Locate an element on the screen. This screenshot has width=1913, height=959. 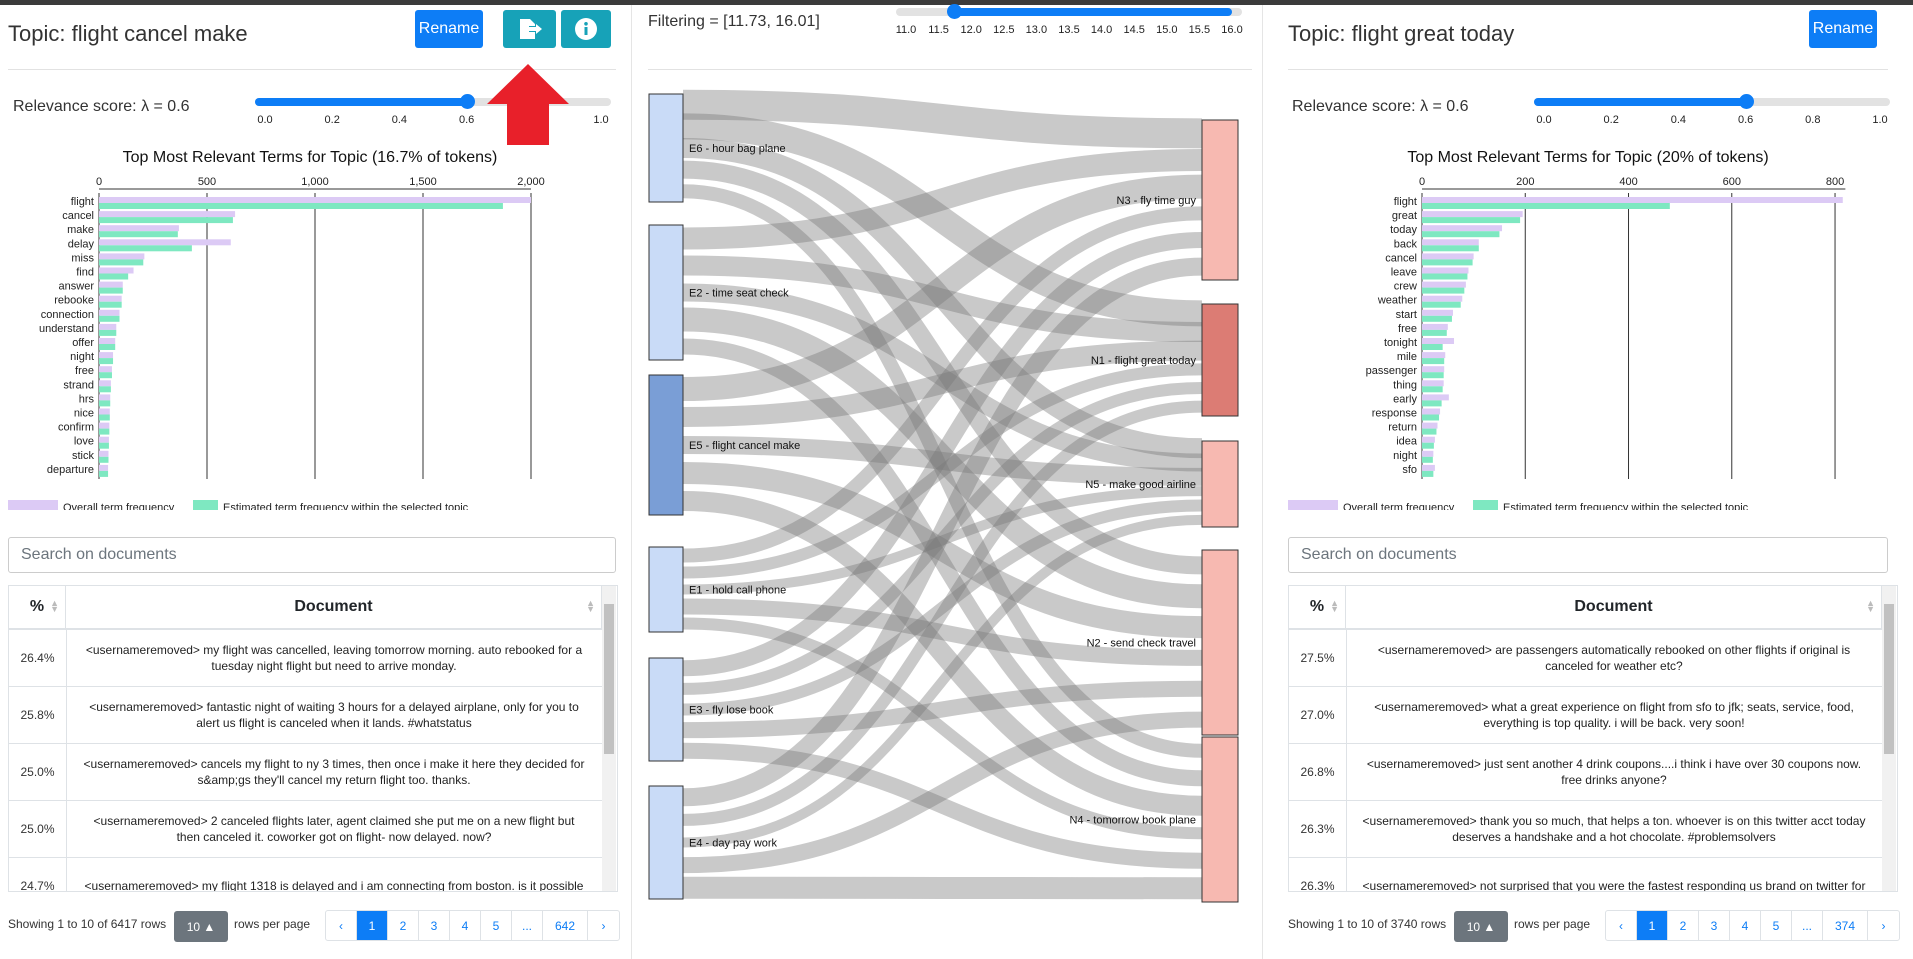
page-button: 1 is located at coordinates (372, 925).